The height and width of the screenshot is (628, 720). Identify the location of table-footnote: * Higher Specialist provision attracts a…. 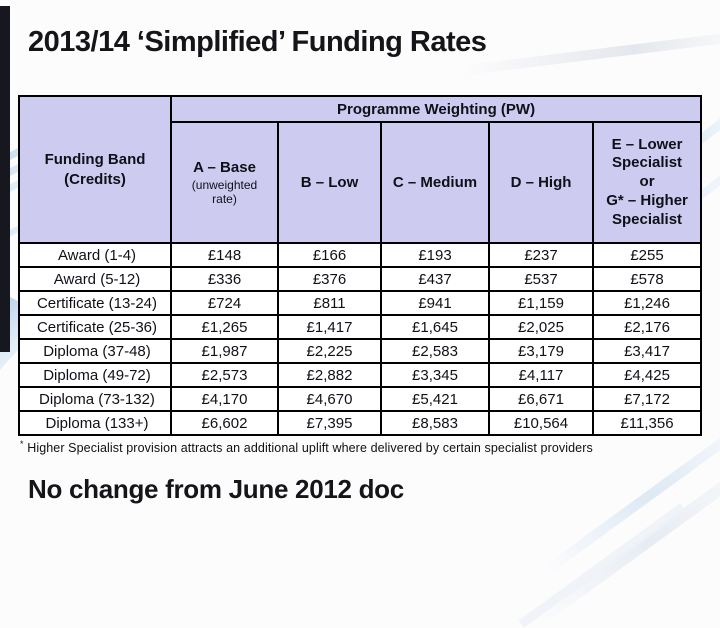
(306, 447).